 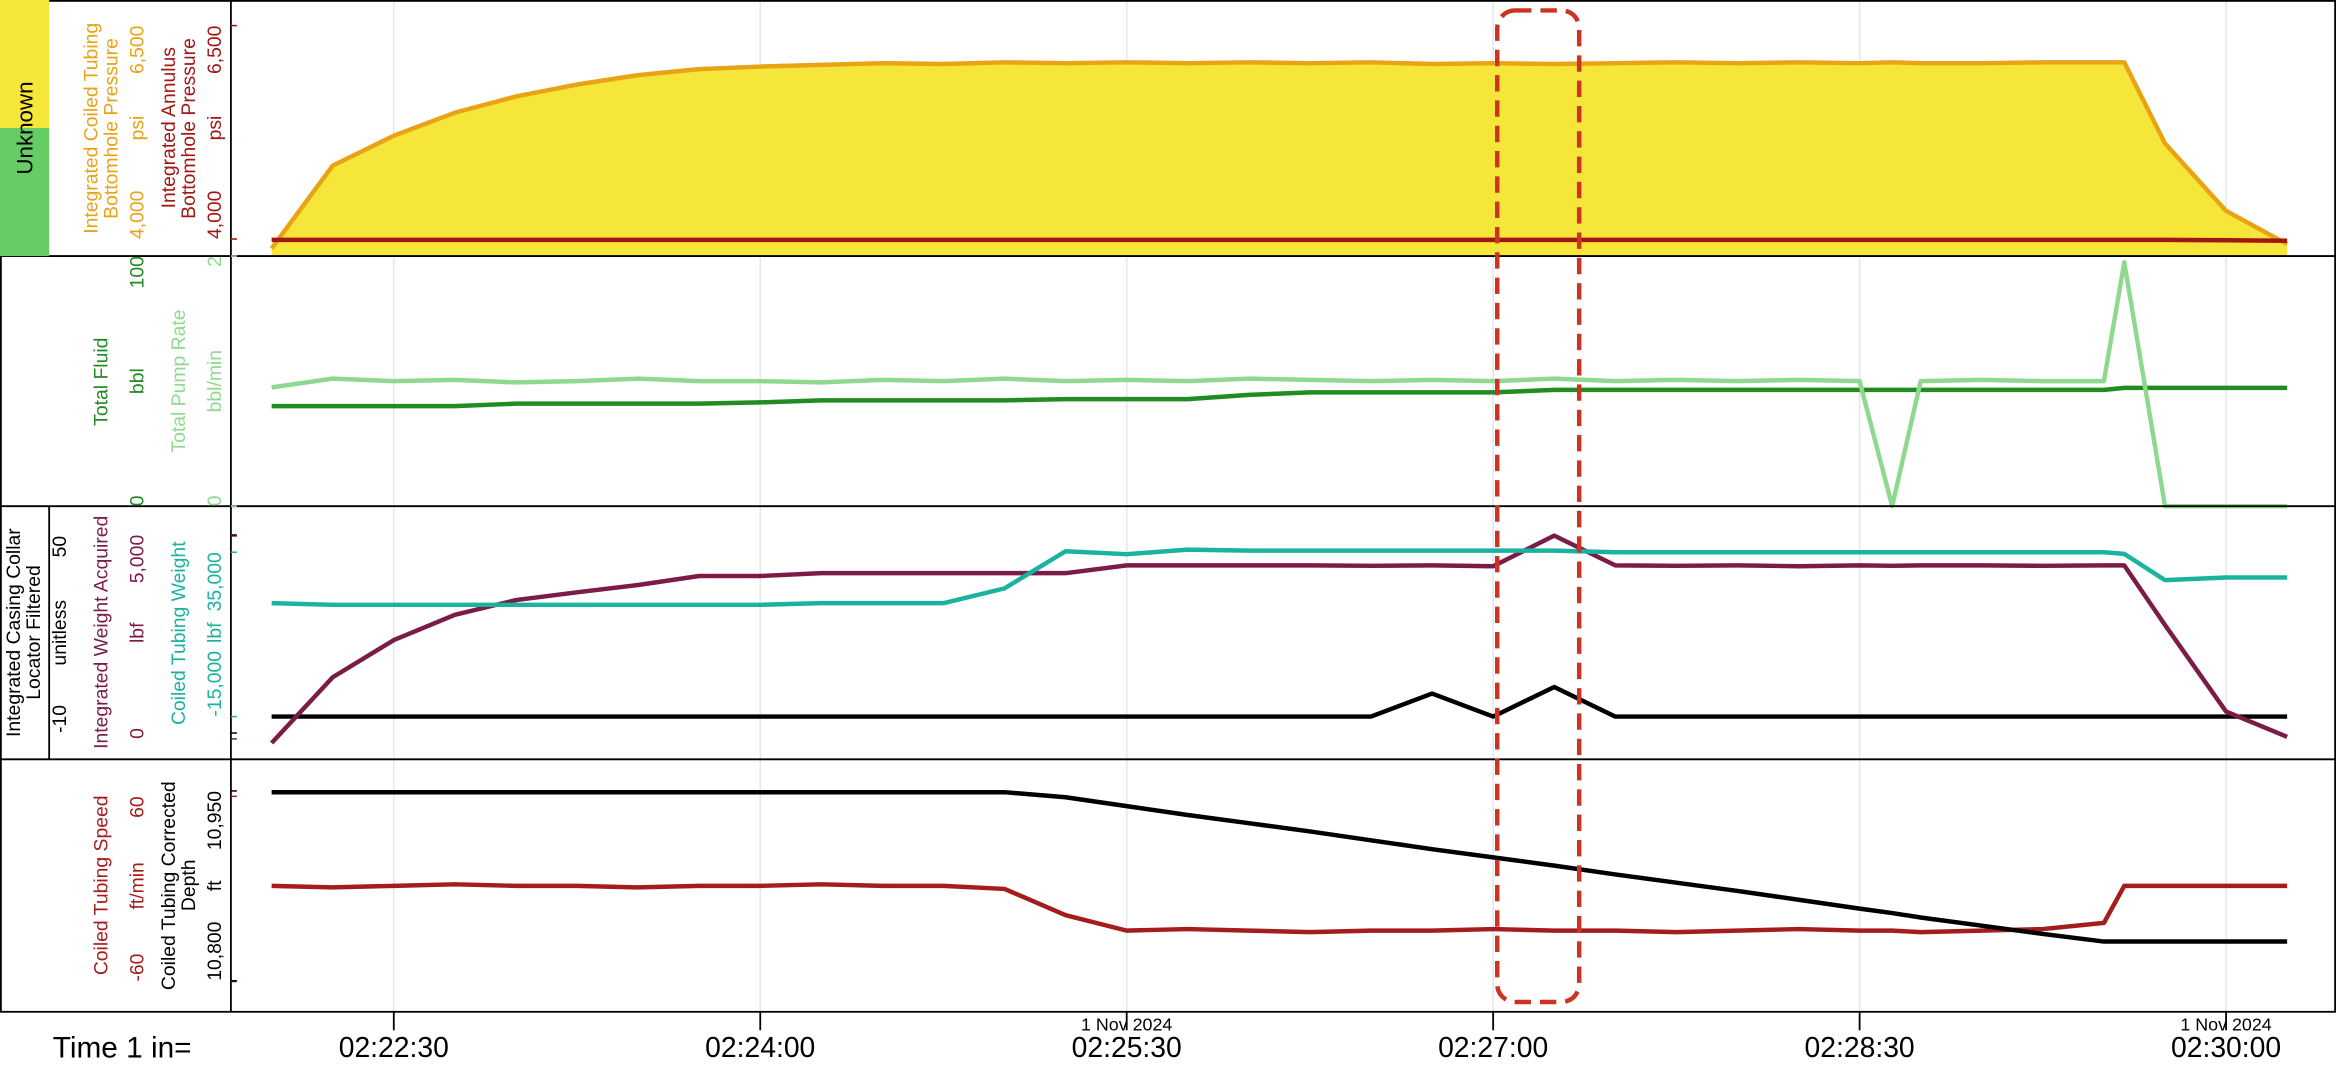 I want to click on status-label: Unknown, so click(x=25, y=128).